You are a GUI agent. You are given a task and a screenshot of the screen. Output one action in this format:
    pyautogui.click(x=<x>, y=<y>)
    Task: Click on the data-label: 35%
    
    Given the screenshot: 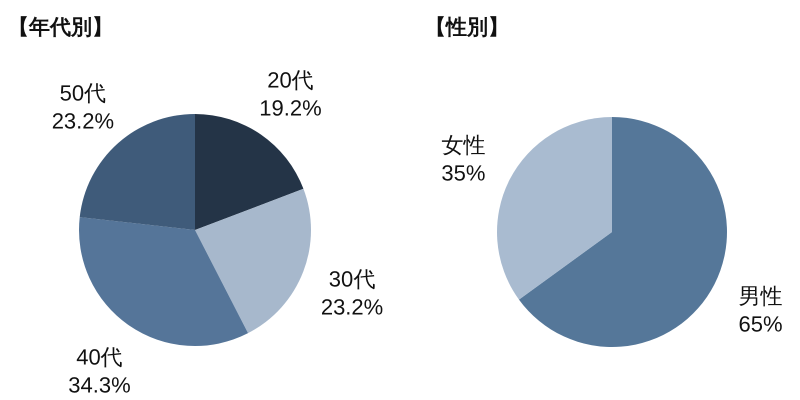 What is the action you would take?
    pyautogui.click(x=463, y=173)
    